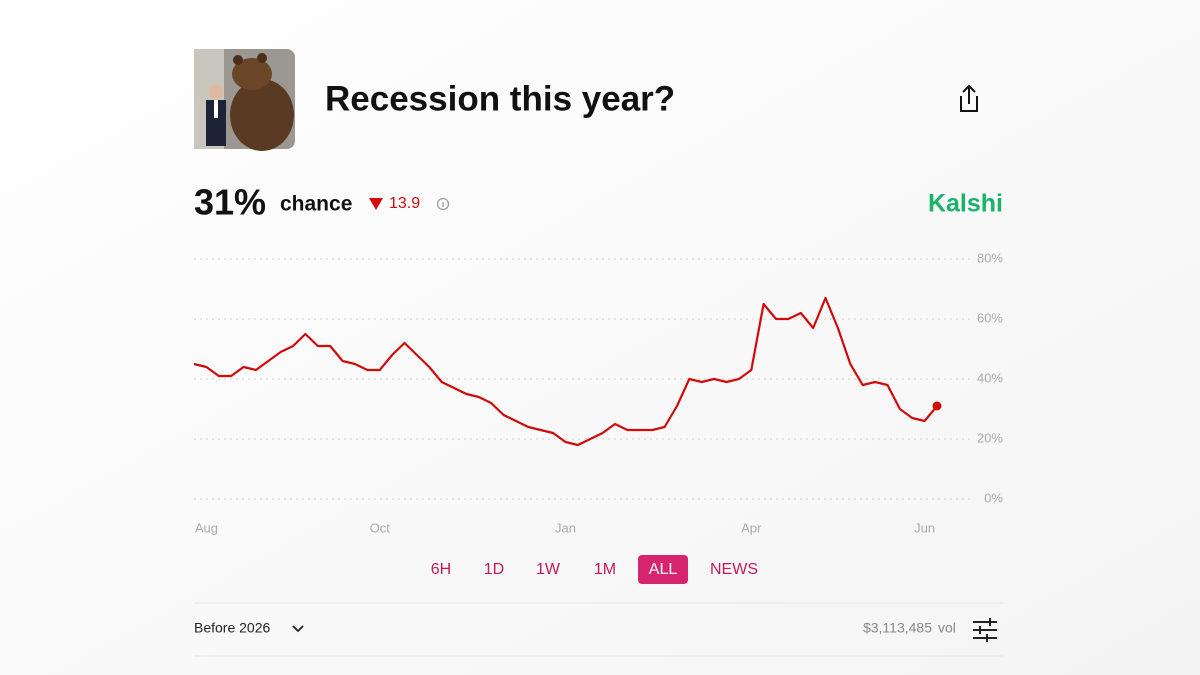  What do you see at coordinates (990, 257) in the screenshot?
I see `y-tick-label: 80%` at bounding box center [990, 257].